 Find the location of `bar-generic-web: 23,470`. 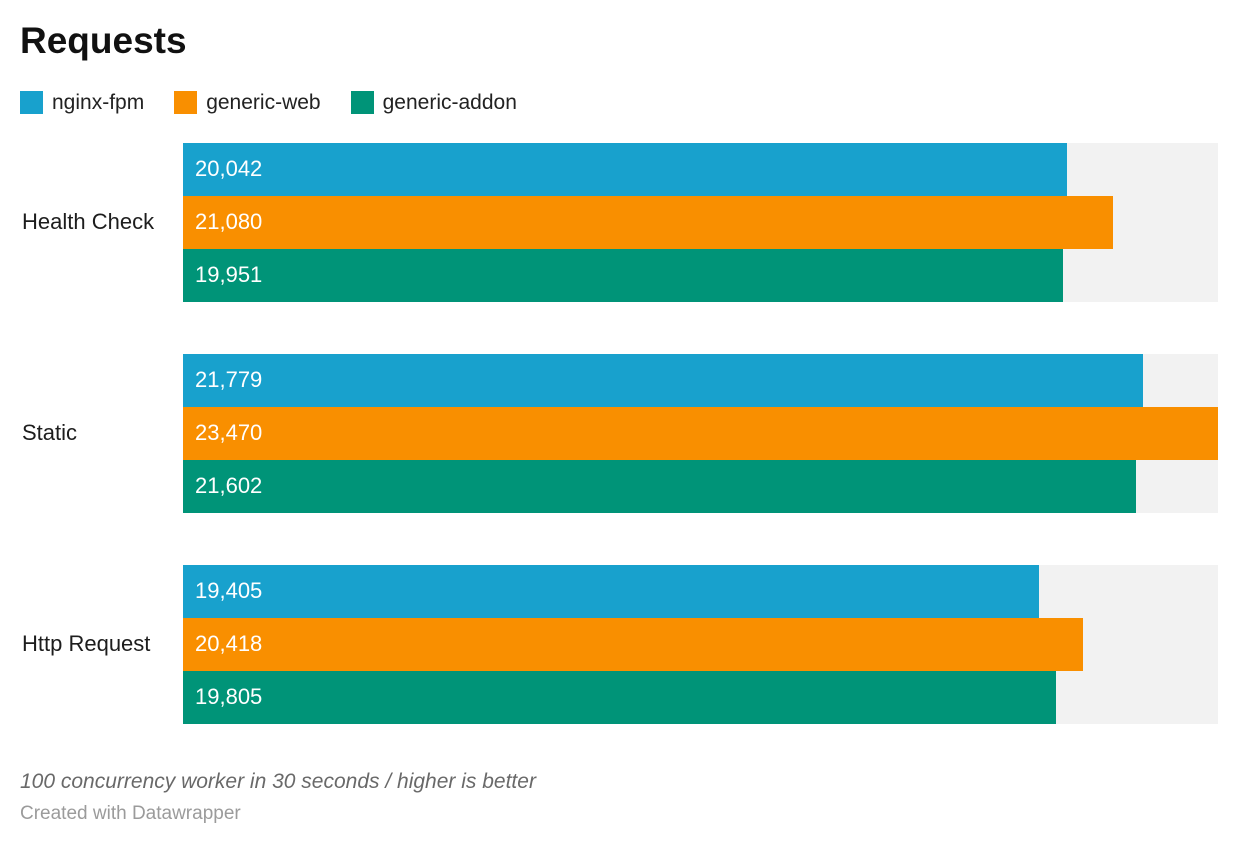

bar-generic-web: 23,470 is located at coordinates (700, 433).